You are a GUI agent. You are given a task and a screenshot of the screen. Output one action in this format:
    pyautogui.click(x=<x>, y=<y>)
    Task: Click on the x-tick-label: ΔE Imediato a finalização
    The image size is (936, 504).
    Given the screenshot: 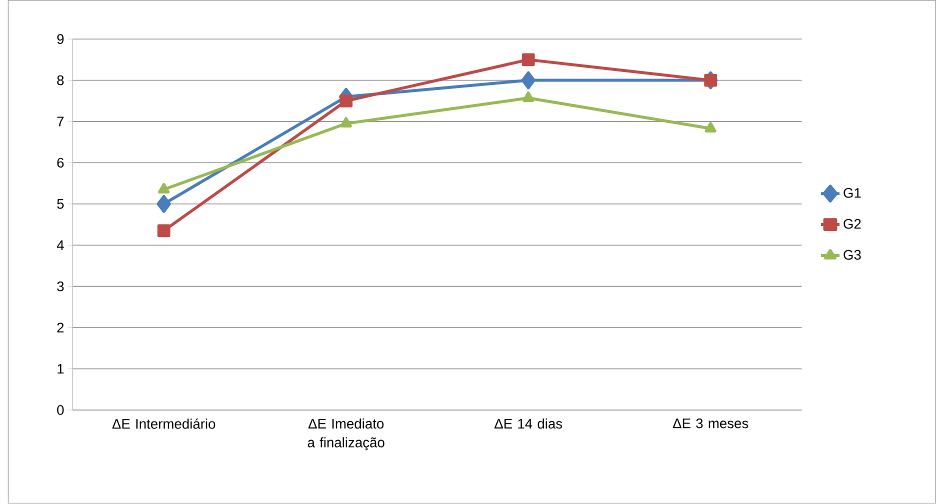 What is the action you would take?
    pyautogui.click(x=346, y=434)
    